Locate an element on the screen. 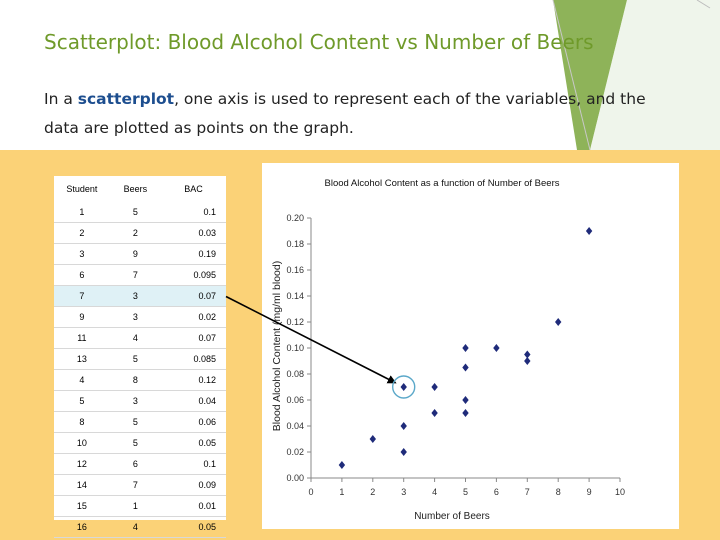  table-row: 15 1 0.01 is located at coordinates (140, 506).